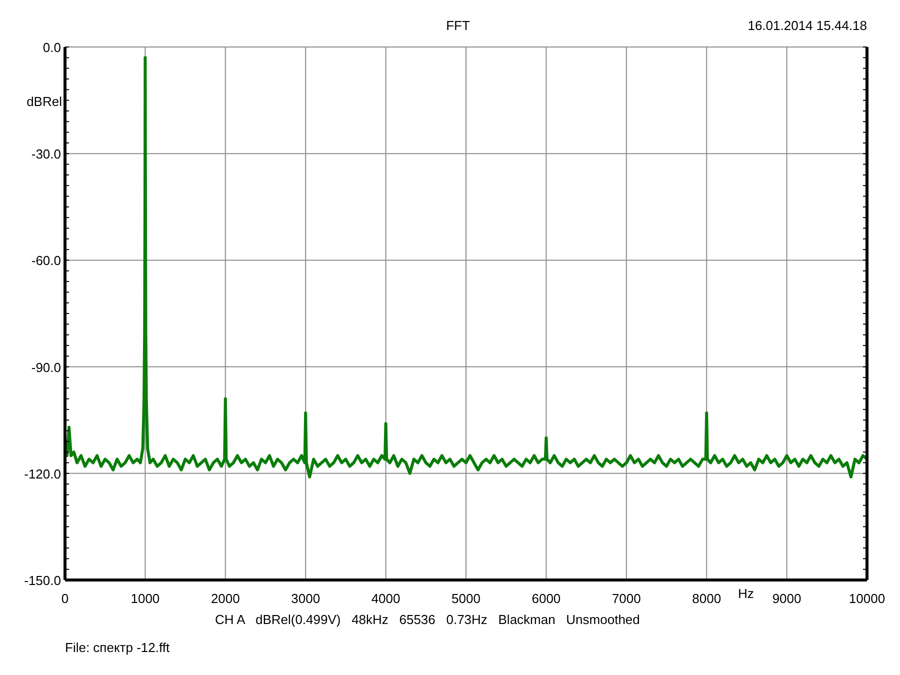 This screenshot has height=675, width=900. Describe the element at coordinates (546, 598) in the screenshot. I see `x-tick-label: 6000` at that location.